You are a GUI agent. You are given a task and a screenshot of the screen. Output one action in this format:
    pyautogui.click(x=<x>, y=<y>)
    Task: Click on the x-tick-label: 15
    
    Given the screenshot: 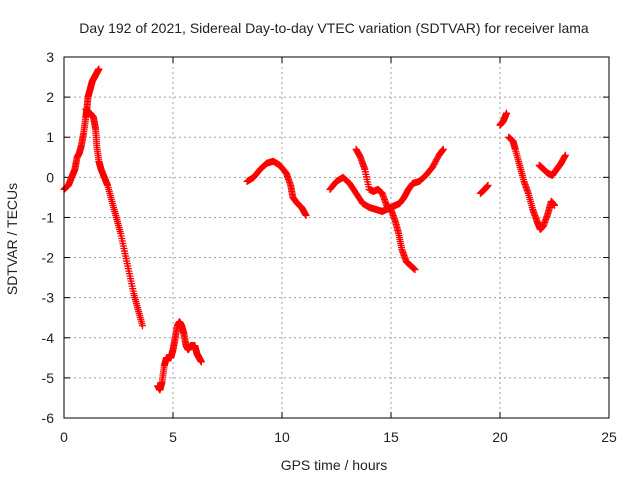 What is the action you would take?
    pyautogui.click(x=391, y=437)
    